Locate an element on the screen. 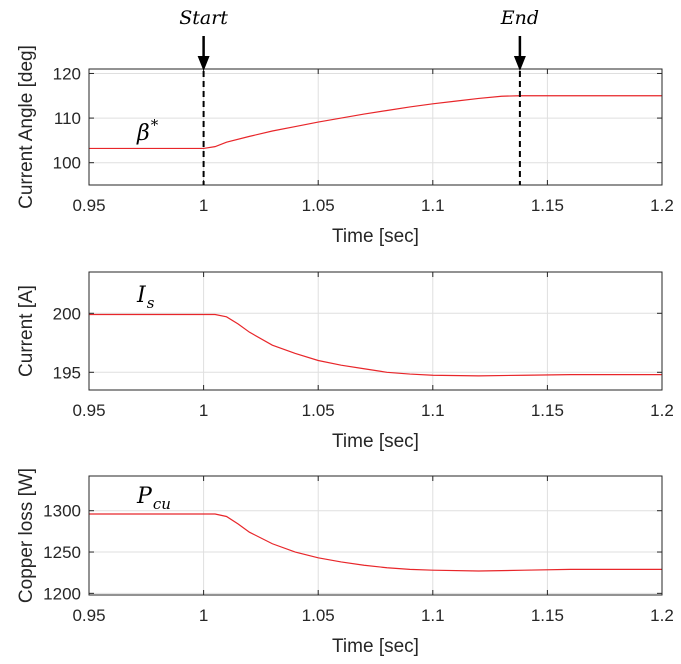 This screenshot has width=681, height=664. plot-area is located at coordinates (375, 127).